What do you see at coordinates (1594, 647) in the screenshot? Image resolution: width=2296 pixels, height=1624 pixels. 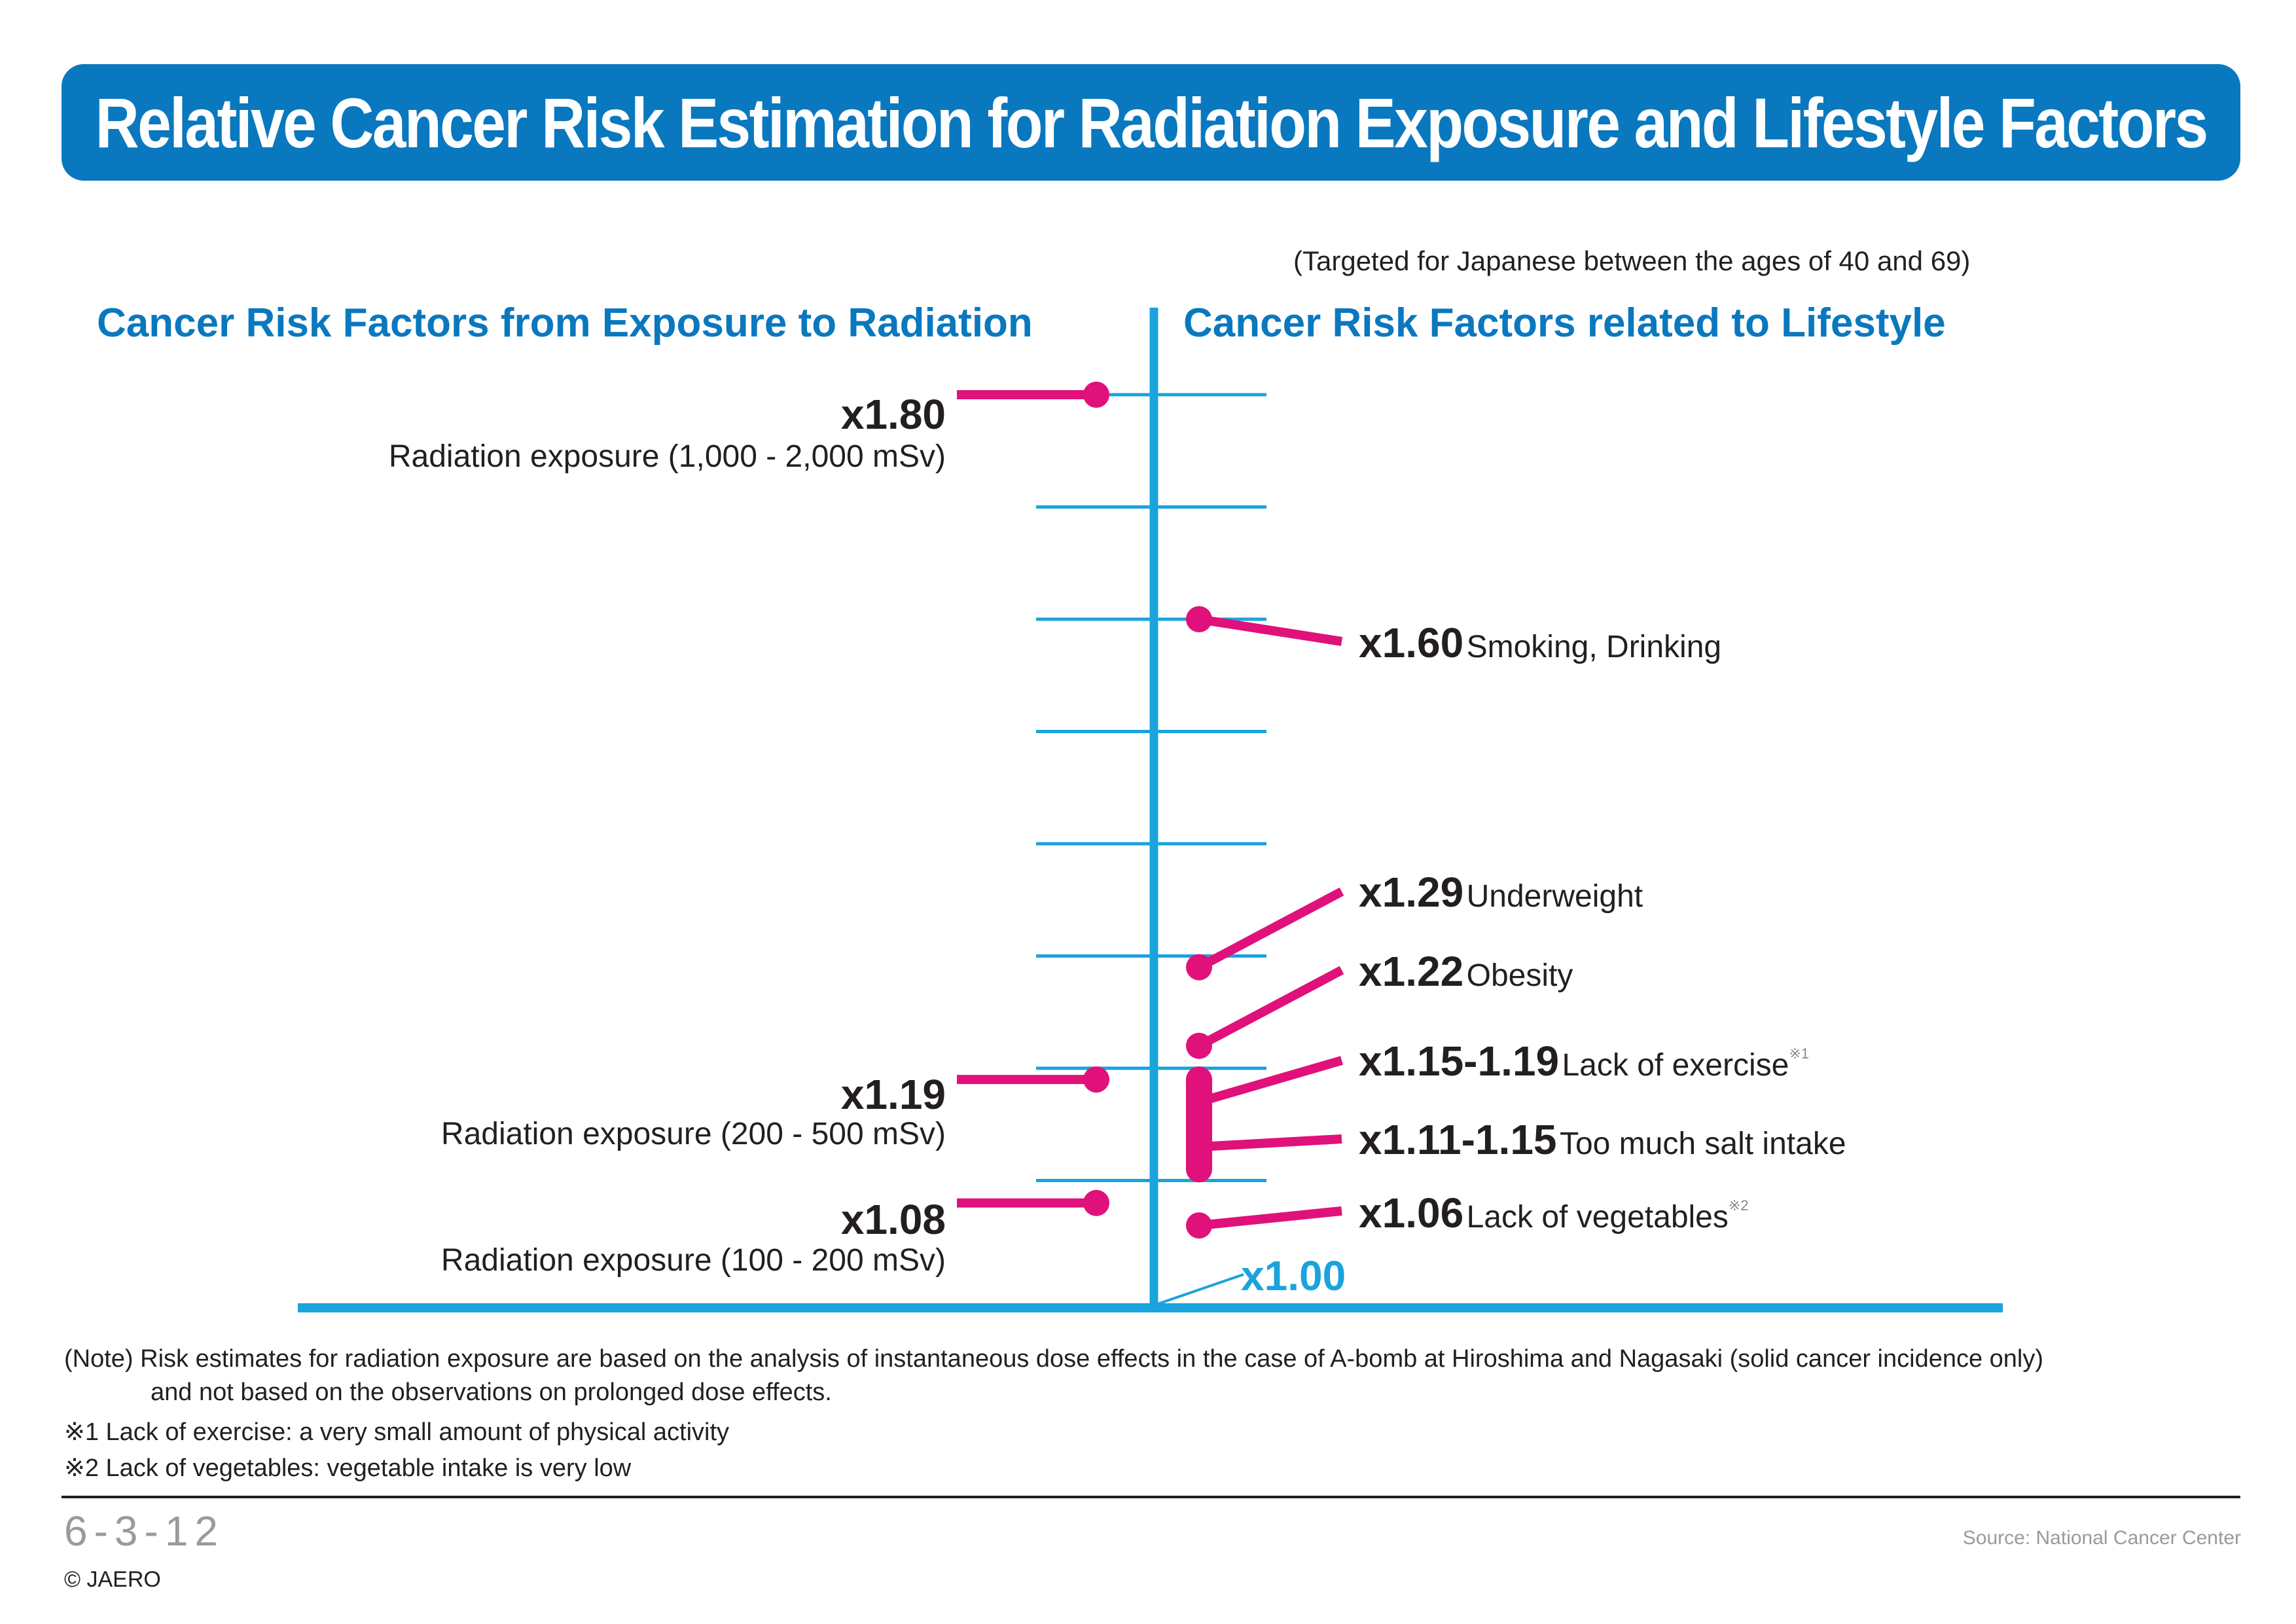 I see `lifestyle-label-1: Smoking, Drinking` at bounding box center [1594, 647].